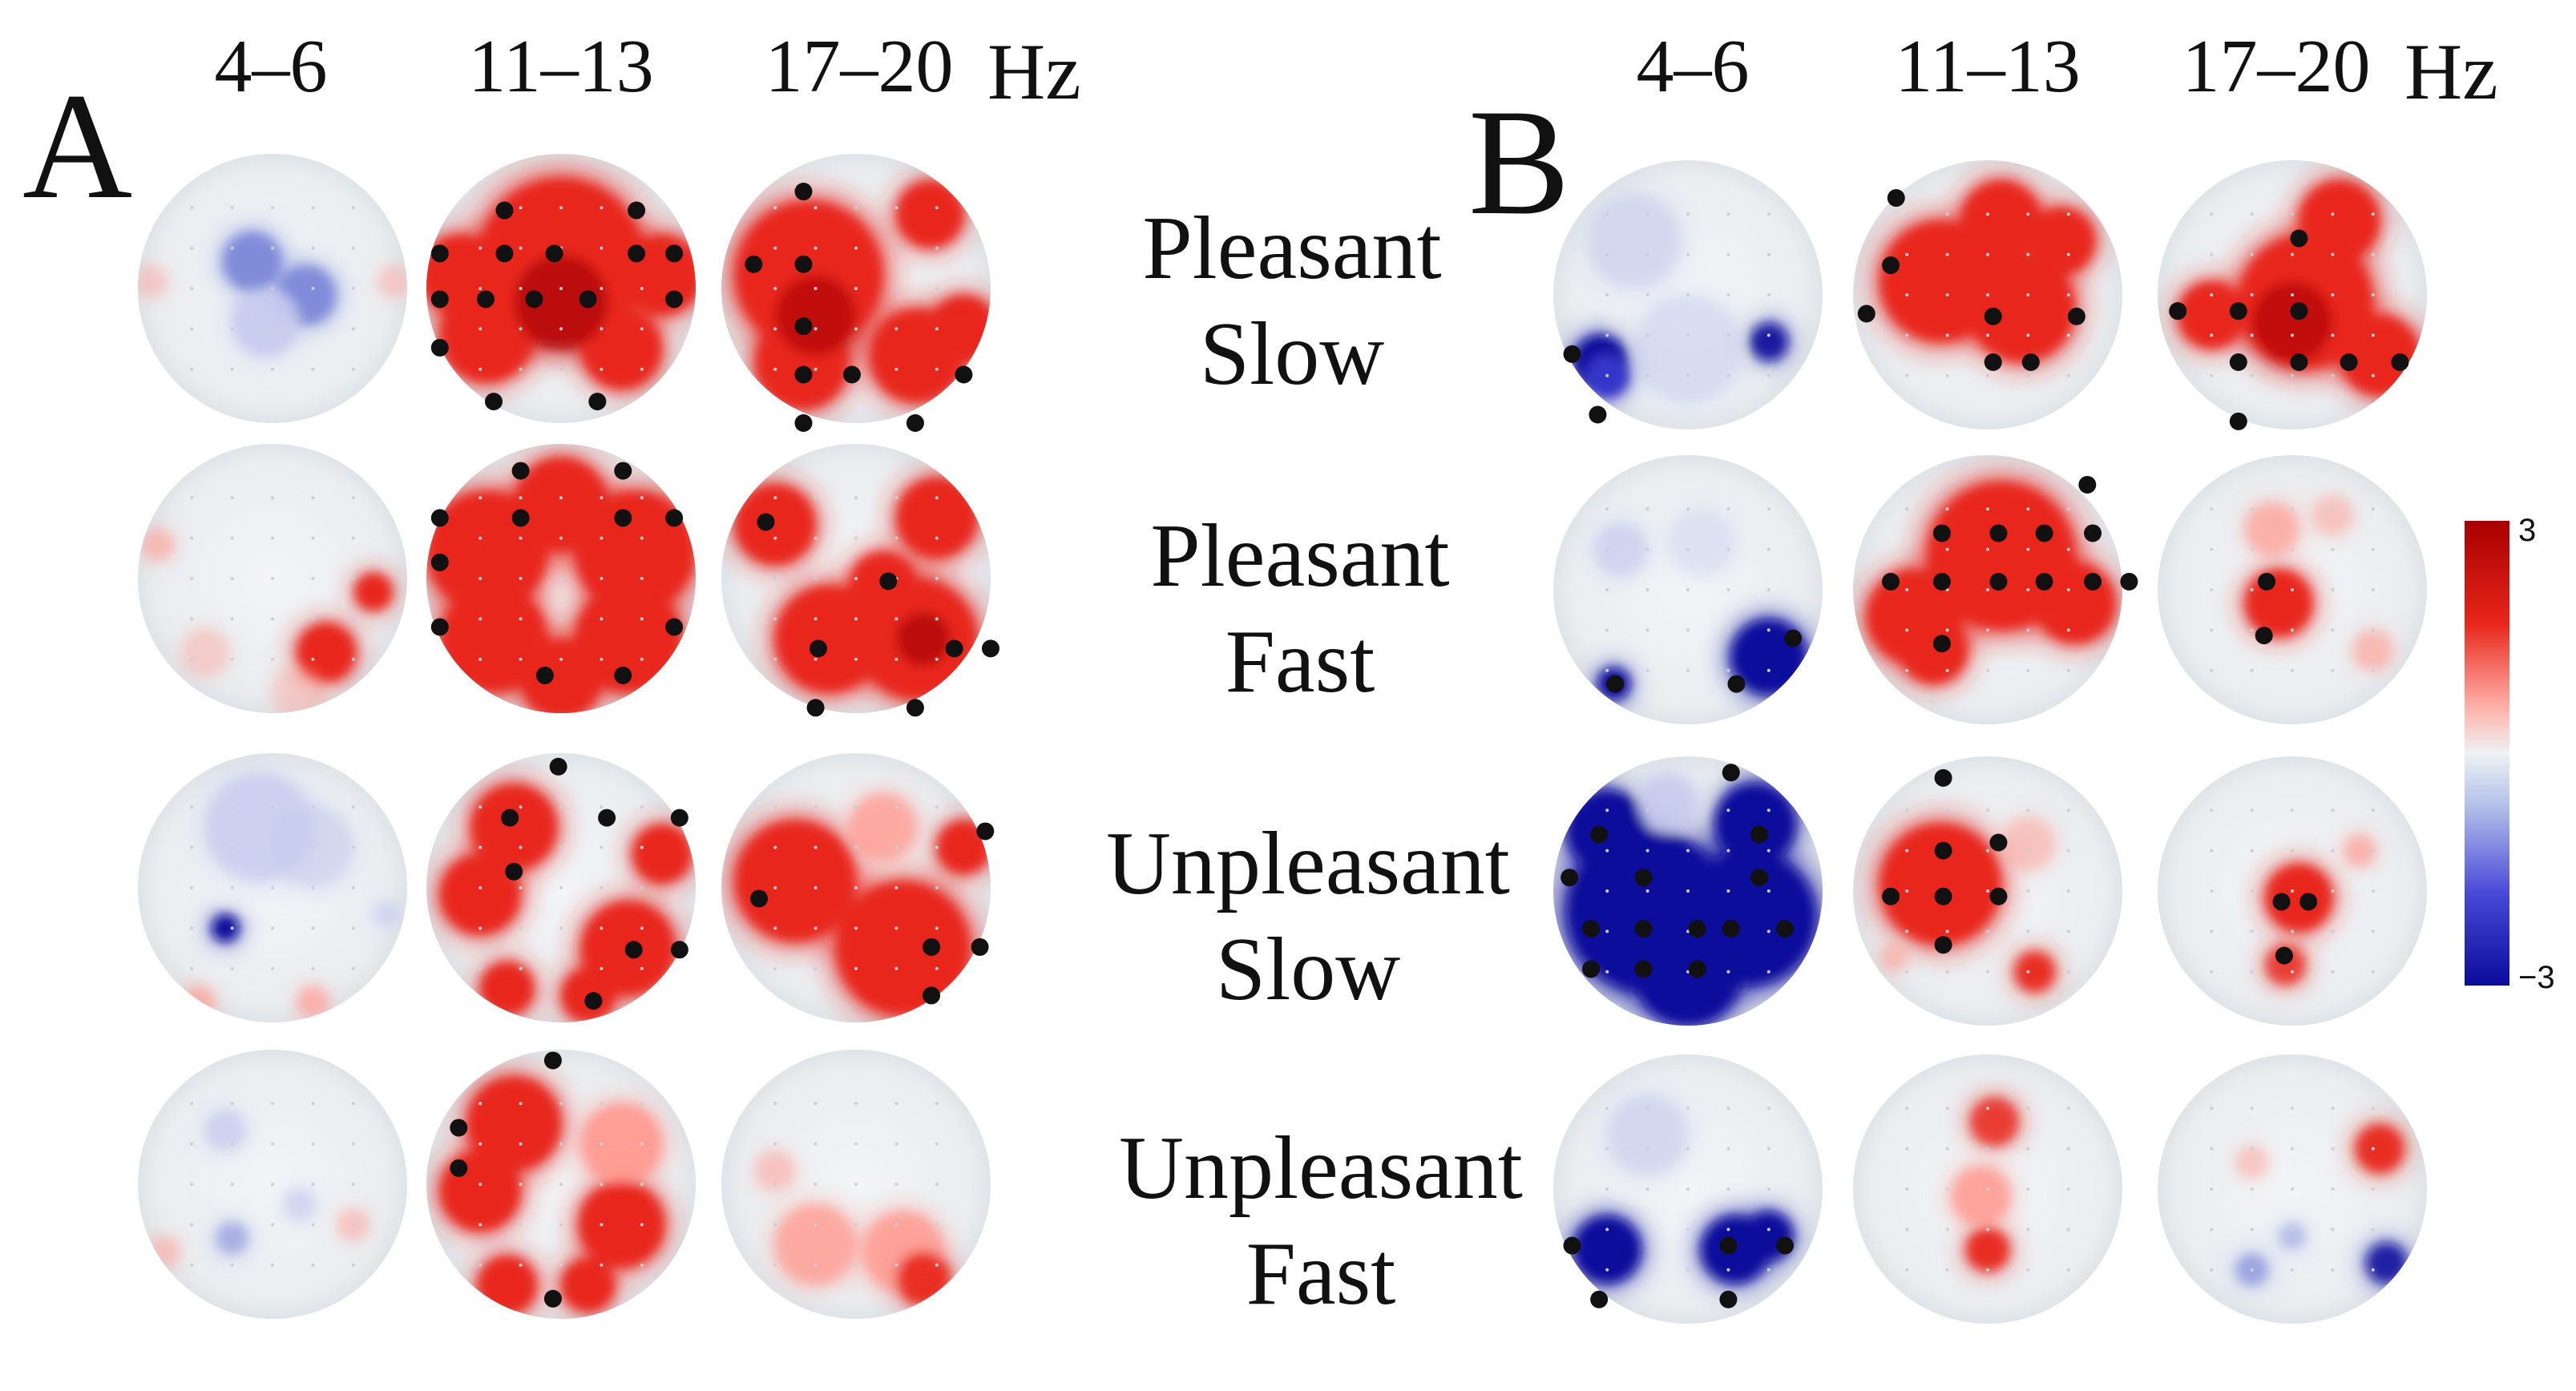 The image size is (2576, 1391). What do you see at coordinates (561, 66) in the screenshot?
I see `band-label-a-alpha: 11–13` at bounding box center [561, 66].